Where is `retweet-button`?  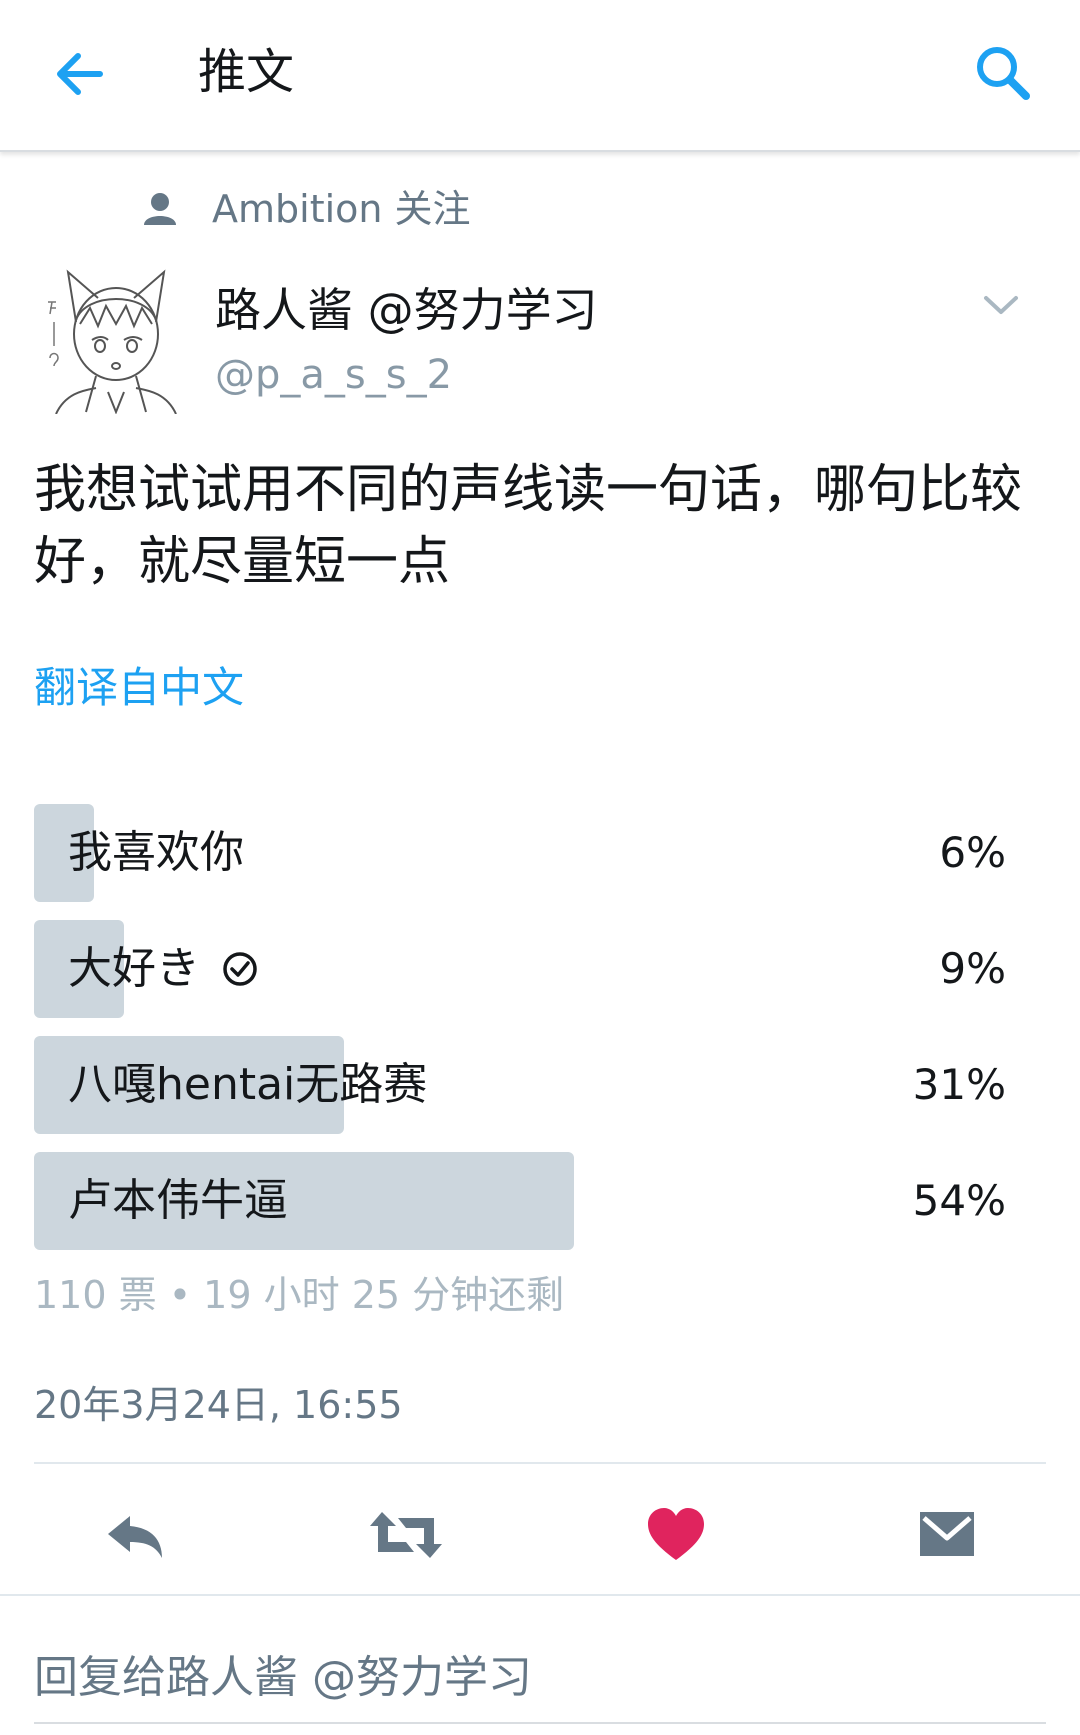 retweet-button is located at coordinates (406, 1535).